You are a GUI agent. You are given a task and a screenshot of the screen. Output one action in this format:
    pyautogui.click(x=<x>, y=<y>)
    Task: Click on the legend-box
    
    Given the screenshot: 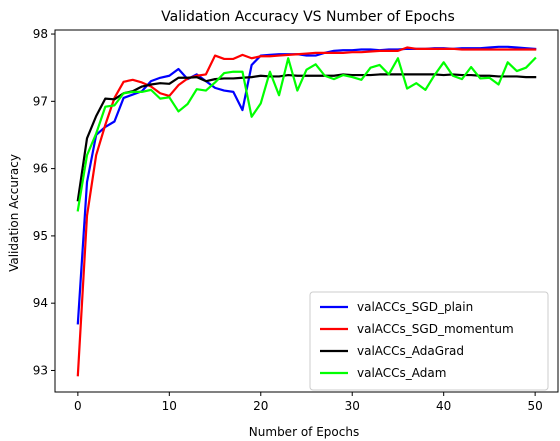 What is the action you would take?
    pyautogui.click(x=429, y=341)
    